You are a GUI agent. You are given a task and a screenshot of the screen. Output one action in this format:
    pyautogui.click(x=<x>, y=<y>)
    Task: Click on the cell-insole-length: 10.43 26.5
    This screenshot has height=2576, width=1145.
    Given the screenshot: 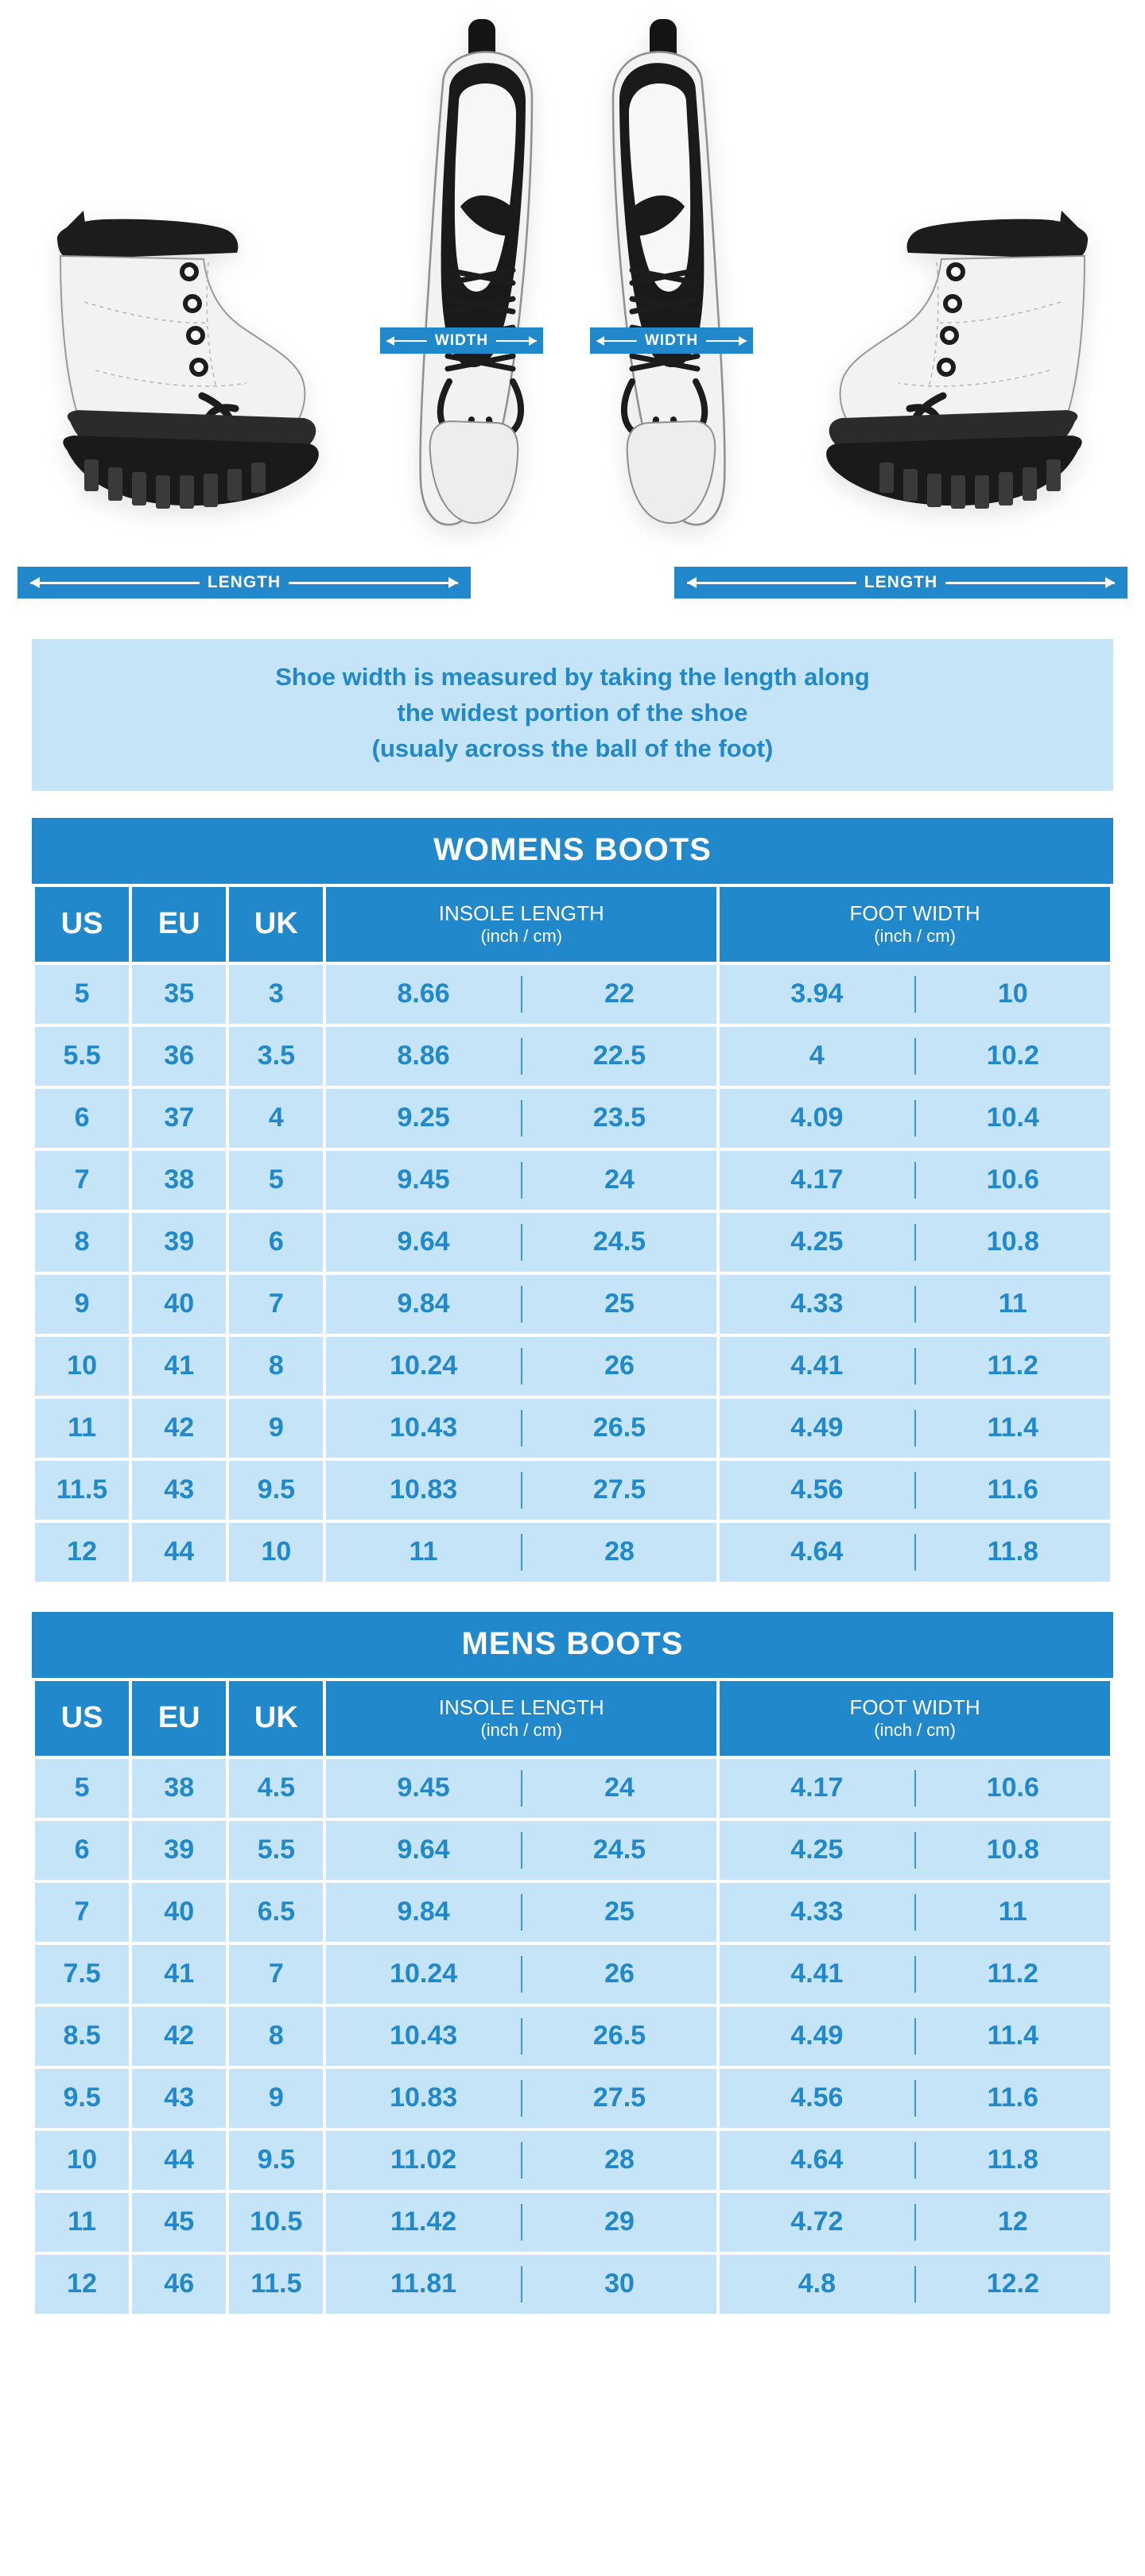 What is the action you would take?
    pyautogui.click(x=521, y=2036)
    